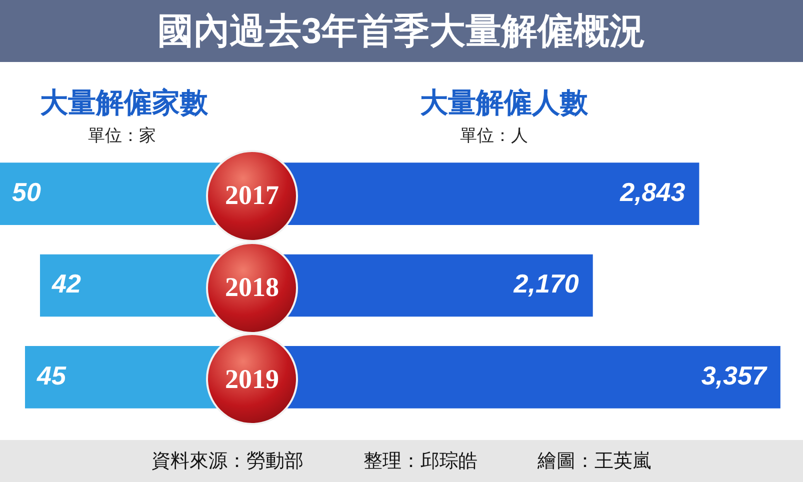 The width and height of the screenshot is (803, 482). What do you see at coordinates (124, 103) in the screenshot?
I see `chart-title: 大量解僱家數` at bounding box center [124, 103].